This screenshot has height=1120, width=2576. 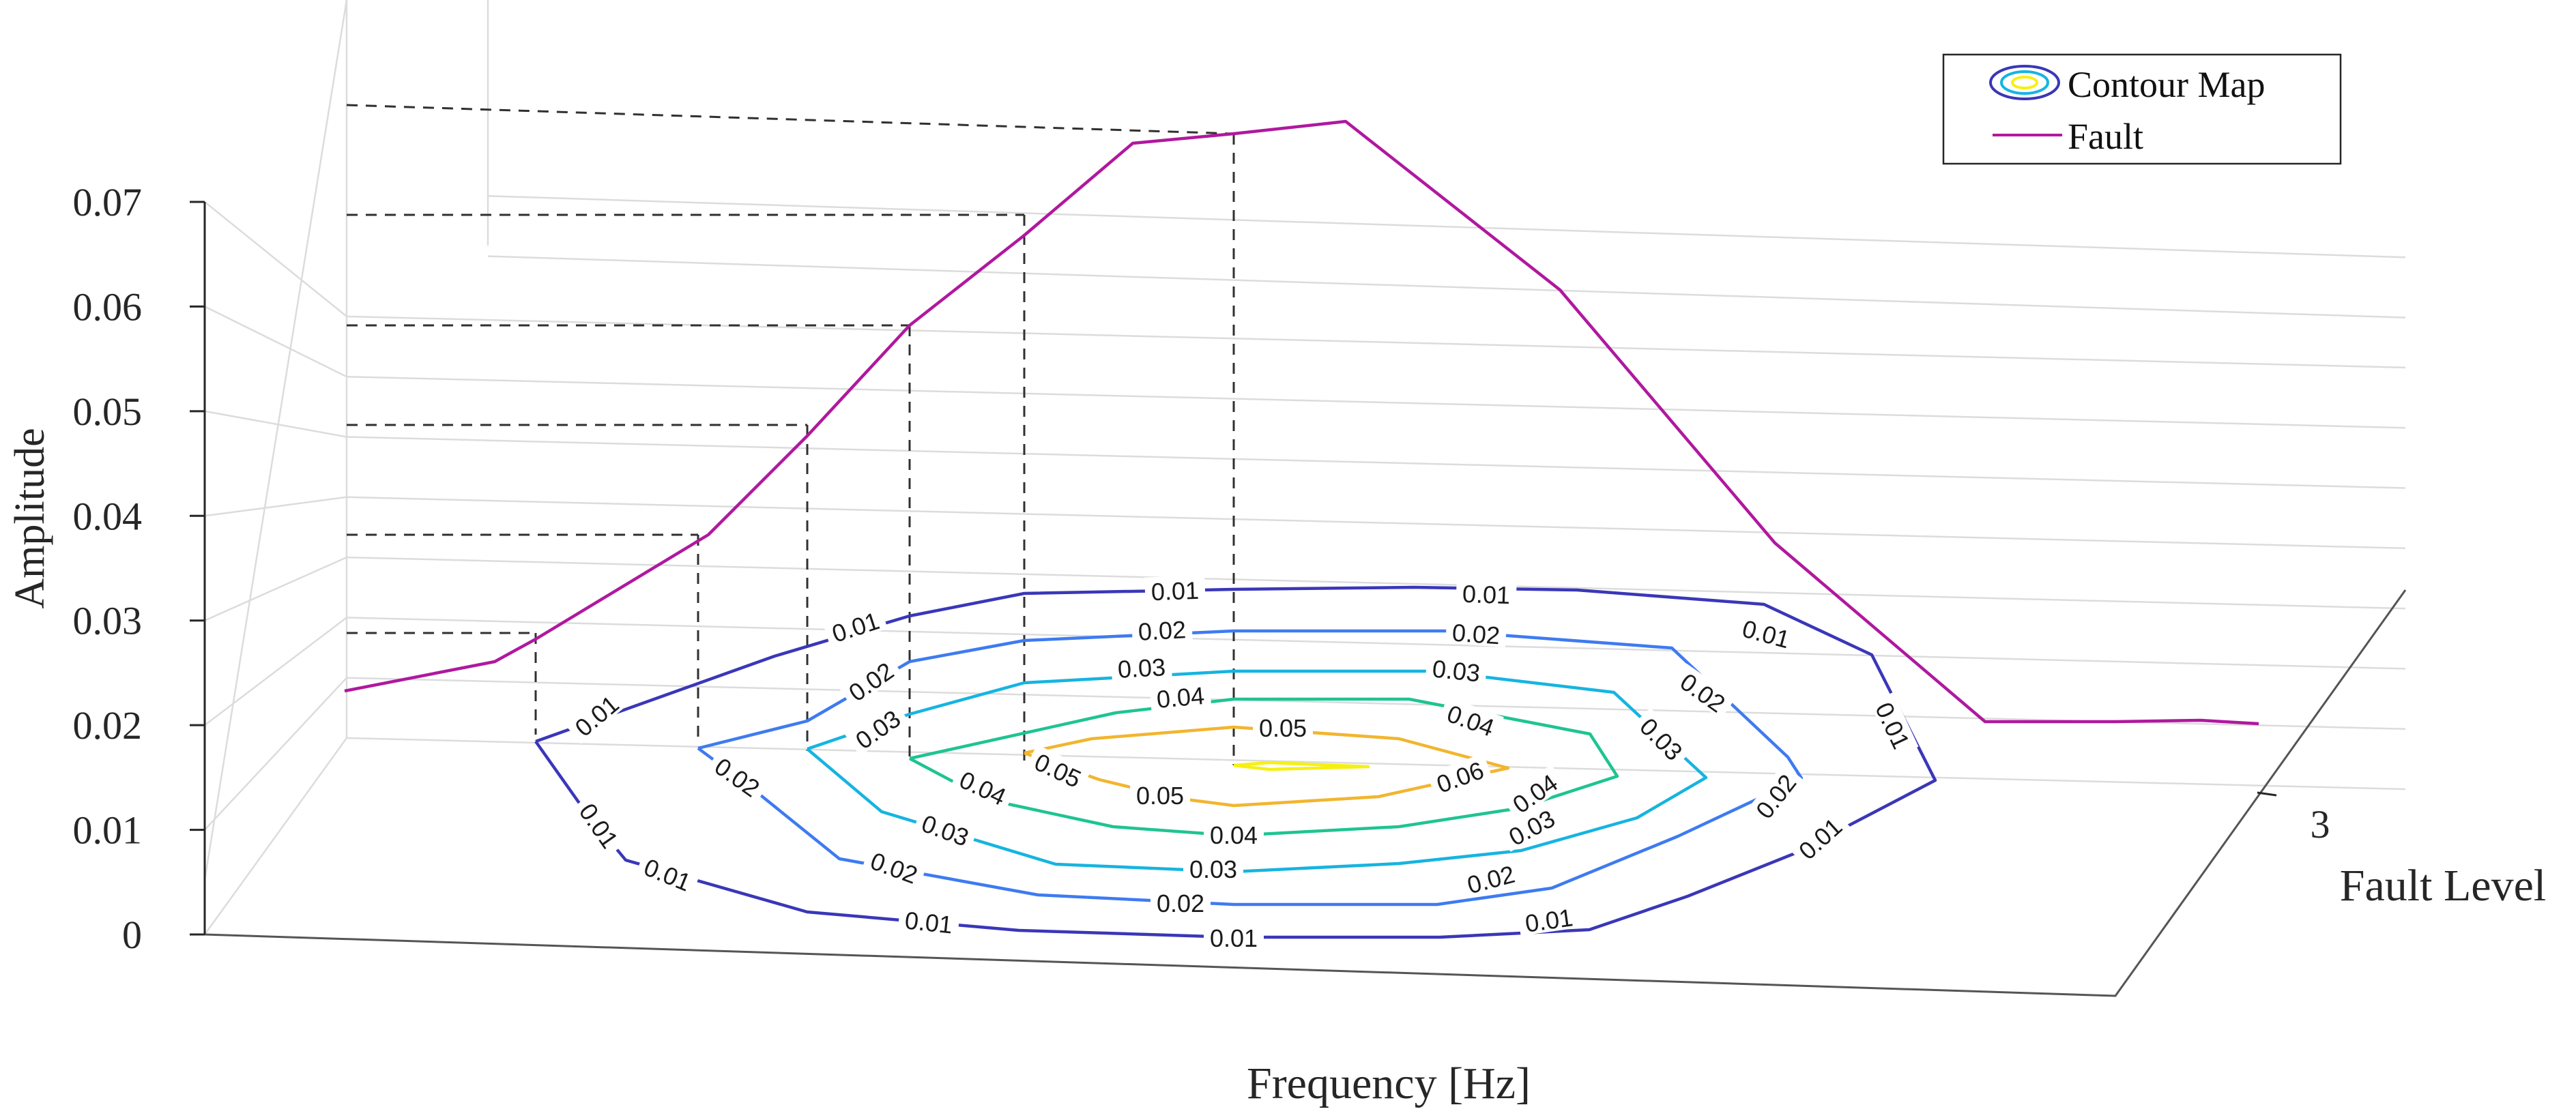 What do you see at coordinates (30, 518) in the screenshot?
I see `y-axis-label: Amplitude` at bounding box center [30, 518].